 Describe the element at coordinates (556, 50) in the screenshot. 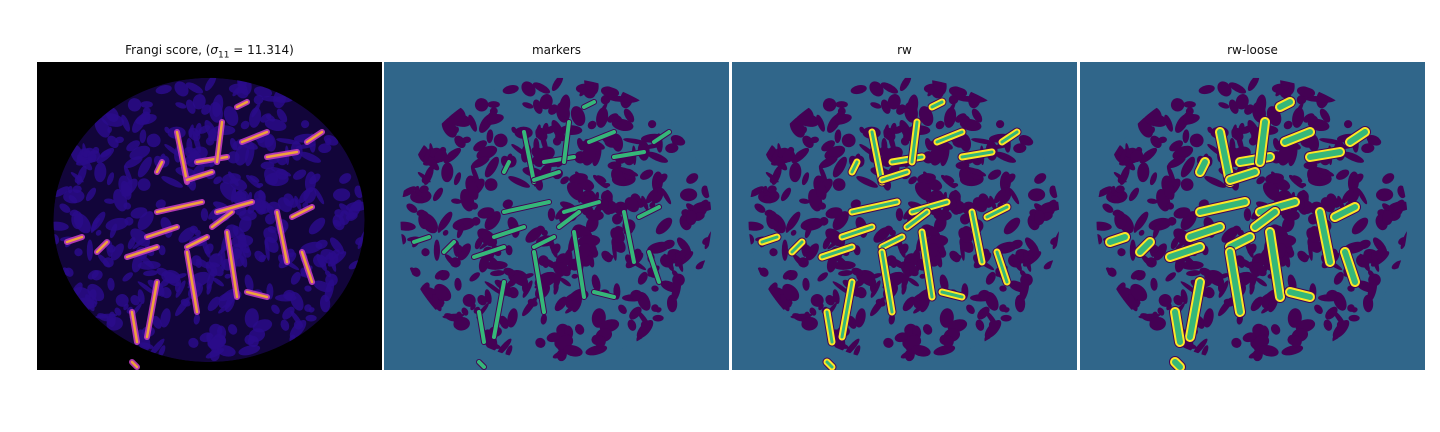

I see `panel-title-markers: markers` at that location.